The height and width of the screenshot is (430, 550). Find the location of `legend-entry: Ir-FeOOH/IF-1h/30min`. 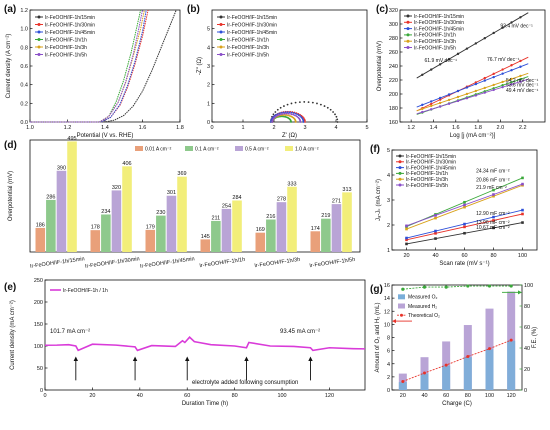

legend-entry: Ir-FeOOH/IF-1h/30min is located at coordinates (431, 163).